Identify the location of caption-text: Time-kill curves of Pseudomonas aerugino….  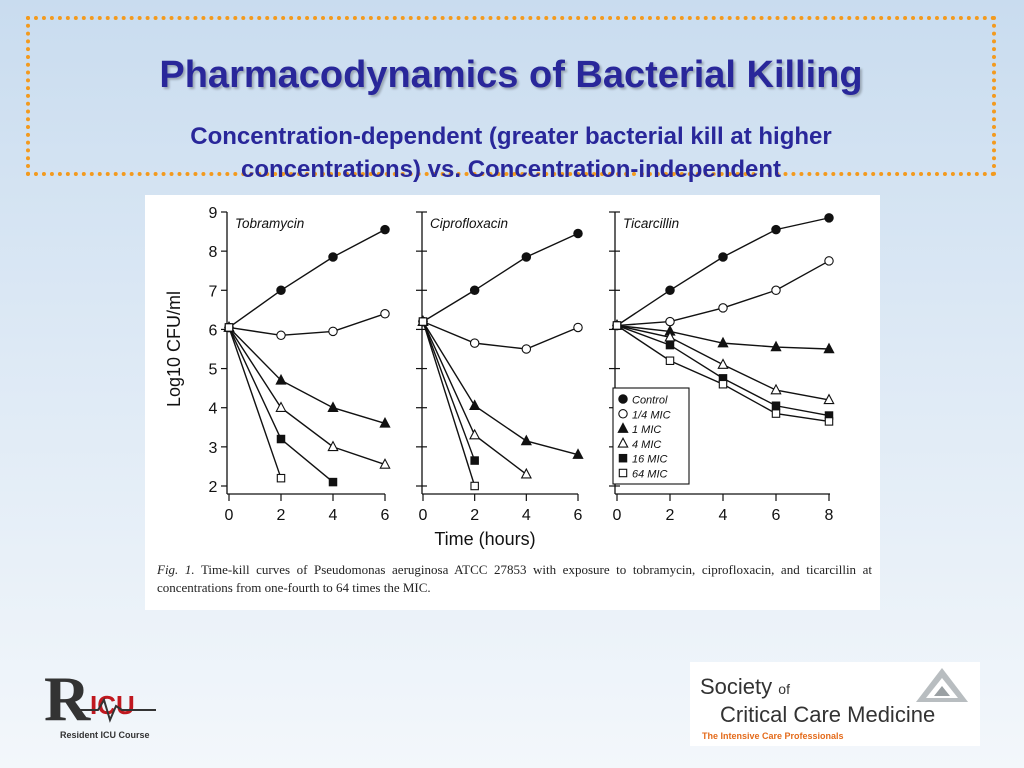
(514, 578).